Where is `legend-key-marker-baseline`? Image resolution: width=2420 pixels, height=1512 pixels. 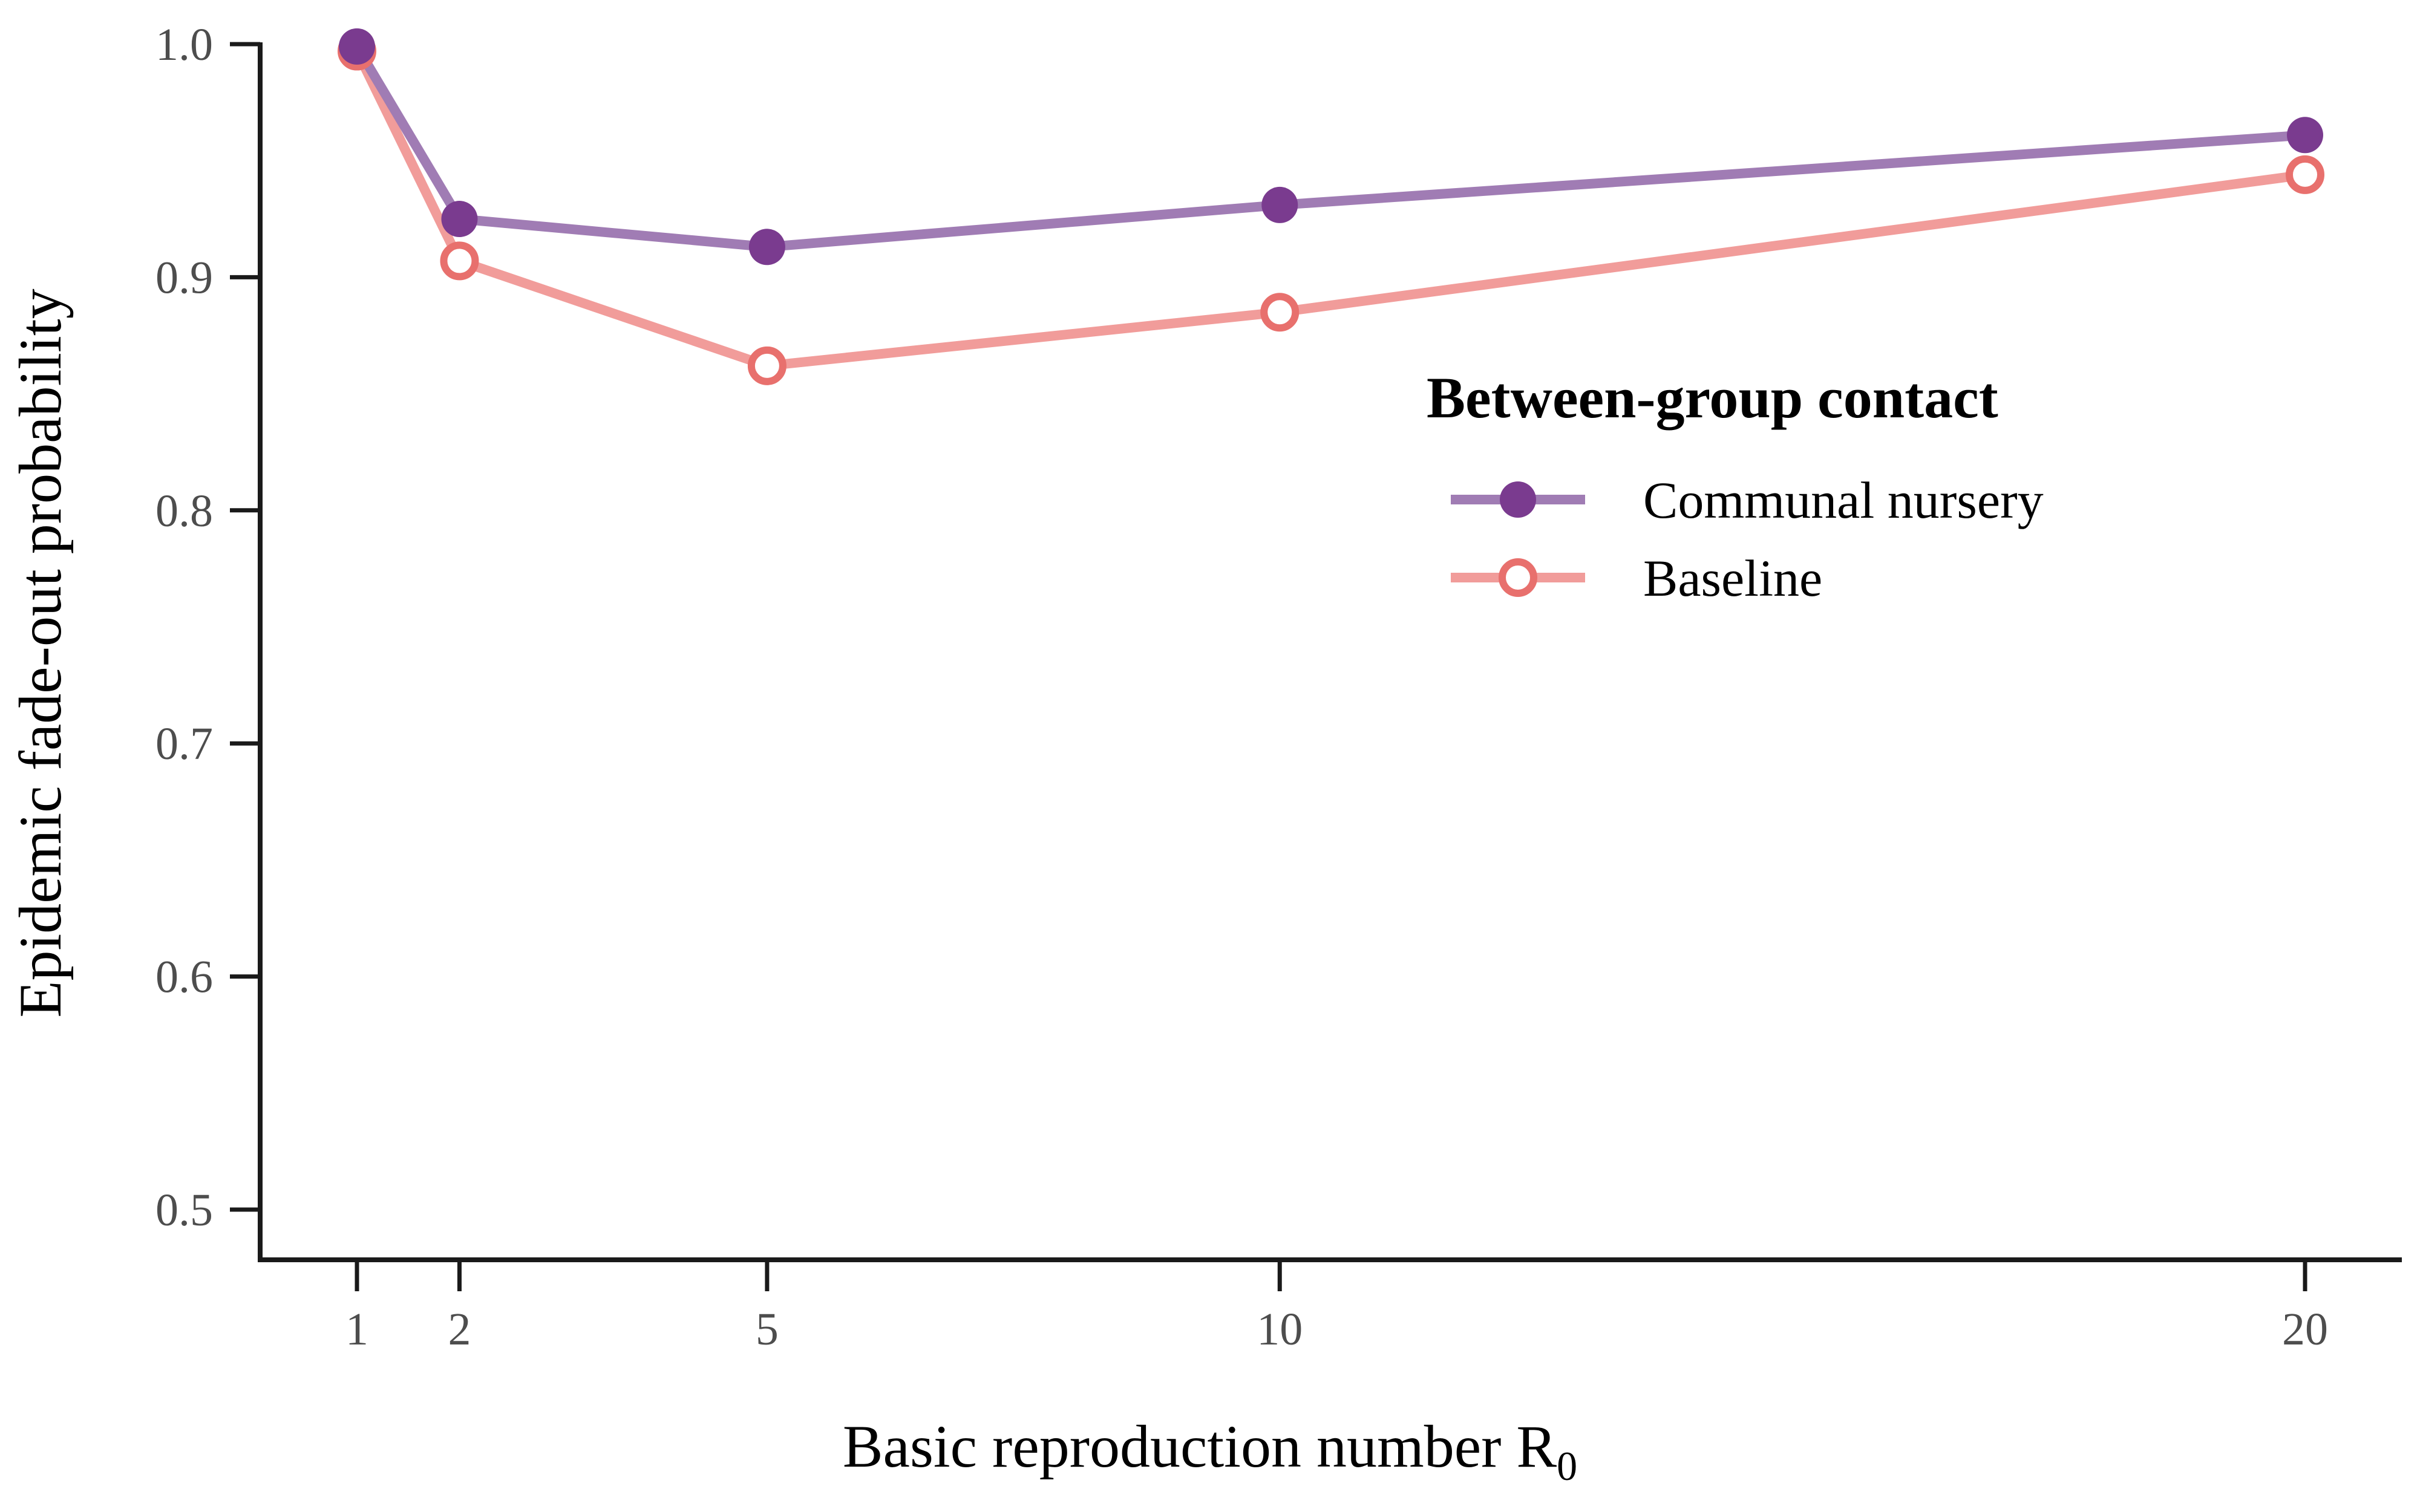 legend-key-marker-baseline is located at coordinates (1518, 577).